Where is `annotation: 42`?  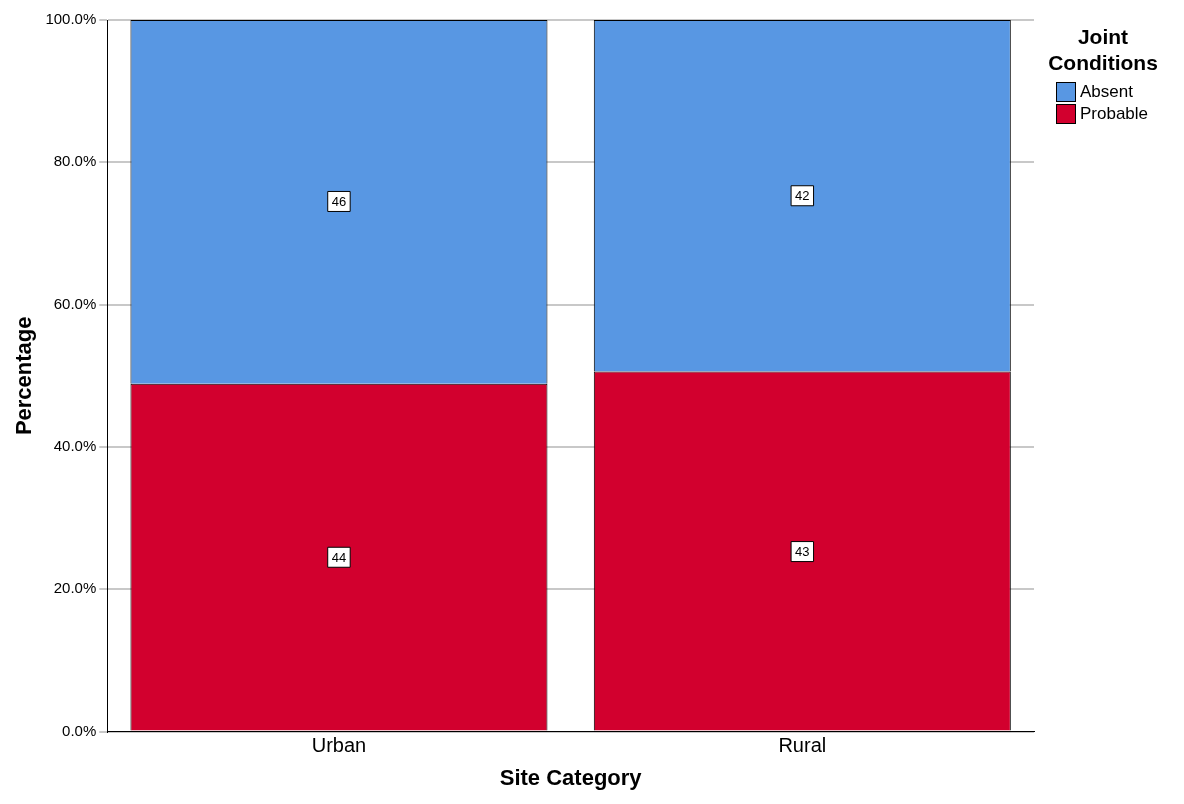 annotation: 42 is located at coordinates (802, 196).